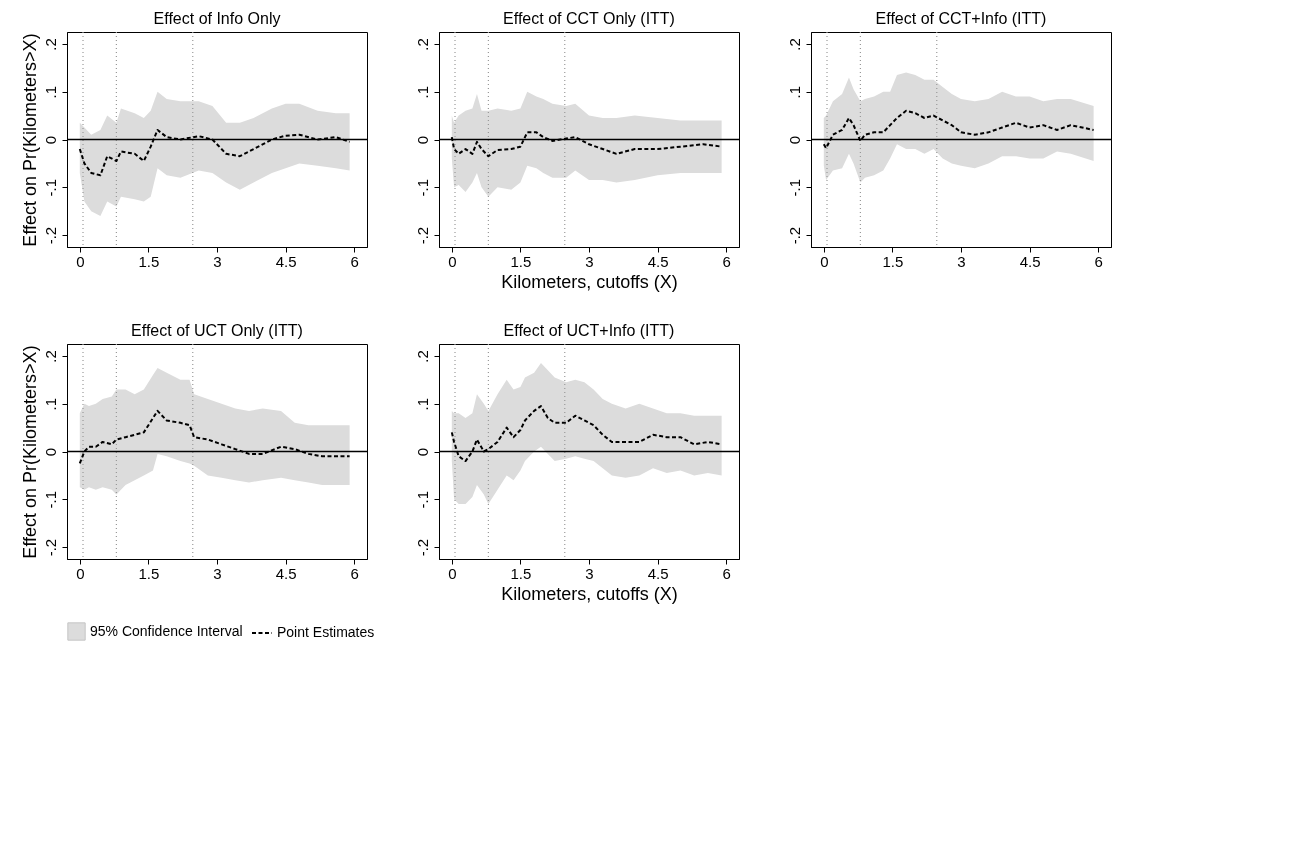 This screenshot has width=1310, height=863. I want to click on text: 95% Confidence Interval, so click(166, 630).